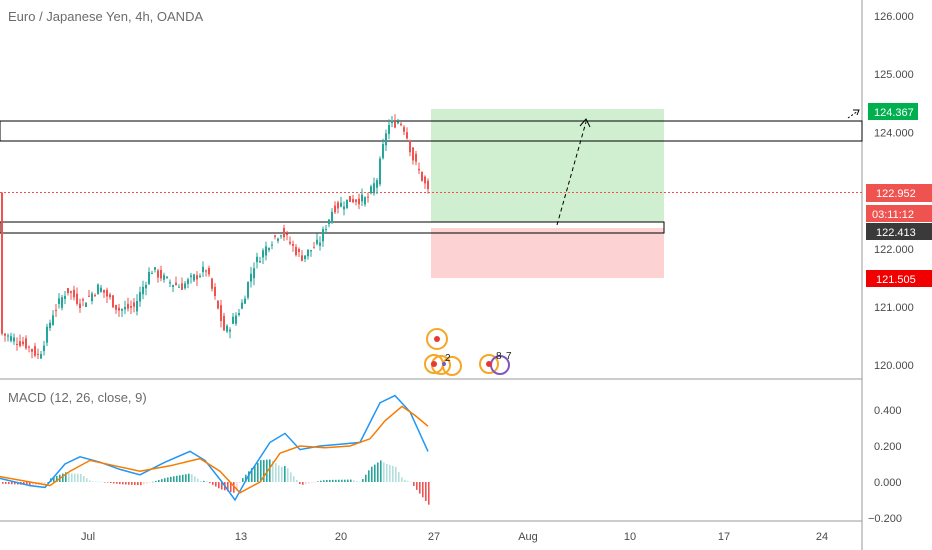 Image resolution: width=932 pixels, height=550 pixels. What do you see at coordinates (528, 537) in the screenshot?
I see `time-tick-label: Aug` at bounding box center [528, 537].